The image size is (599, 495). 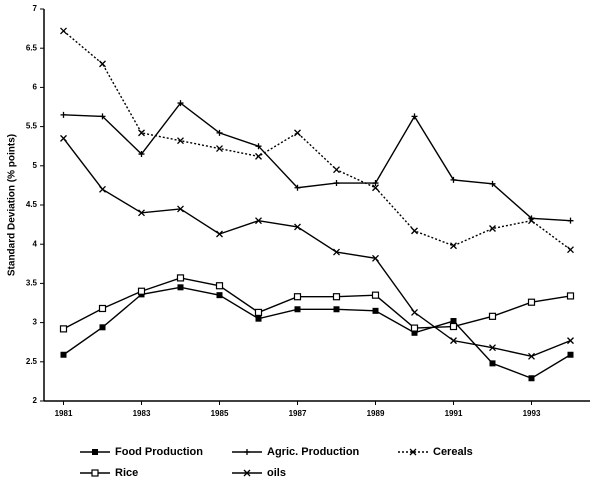 What do you see at coordinates (159, 452) in the screenshot?
I see `legend-label: Food Production` at bounding box center [159, 452].